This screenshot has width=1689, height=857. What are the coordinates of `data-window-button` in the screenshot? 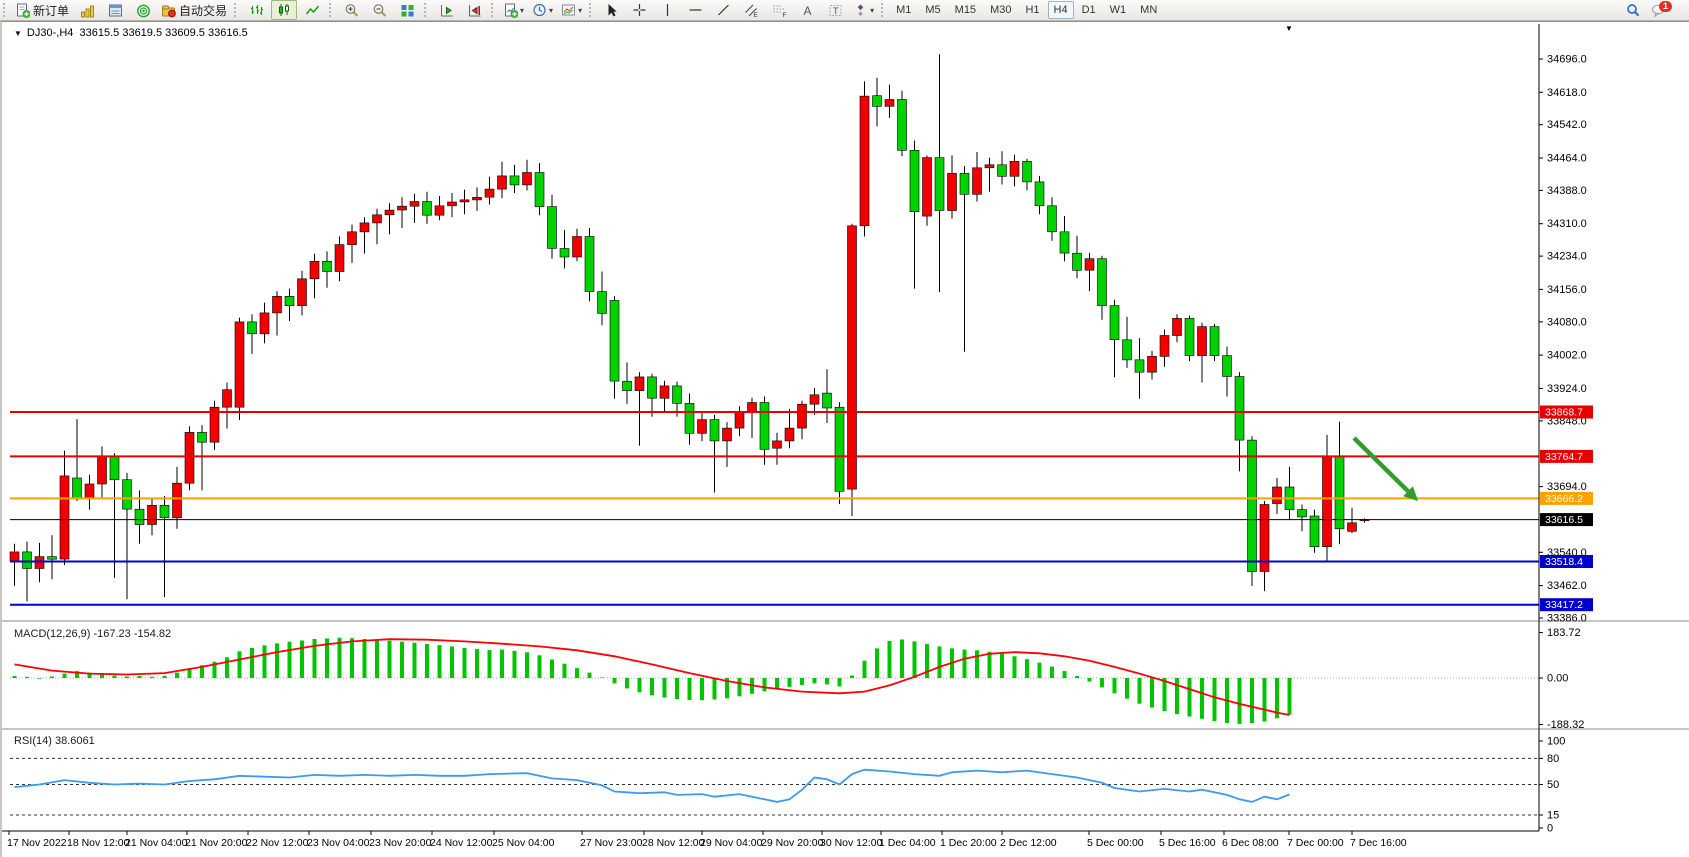 It's located at (115, 10).